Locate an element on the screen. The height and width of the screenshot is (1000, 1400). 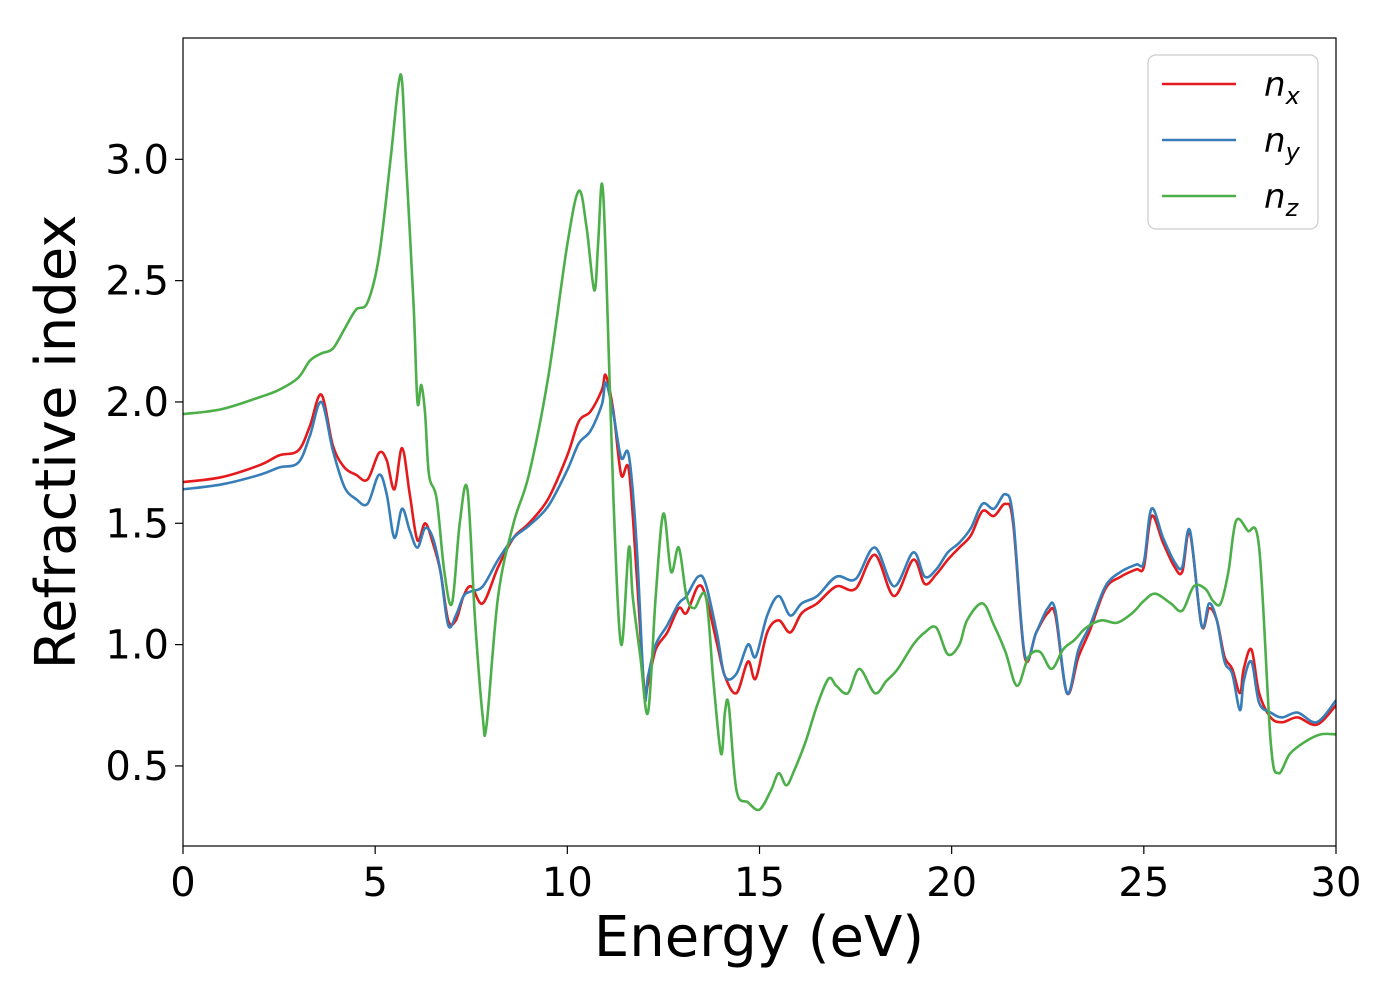
y-tick-label: 0.5 is located at coordinates (137, 767).